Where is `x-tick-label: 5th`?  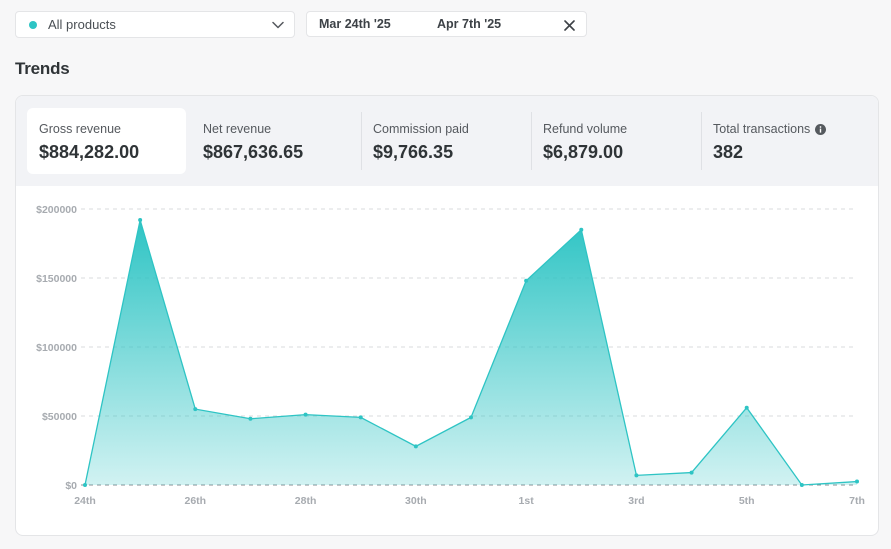
x-tick-label: 5th is located at coordinates (747, 501).